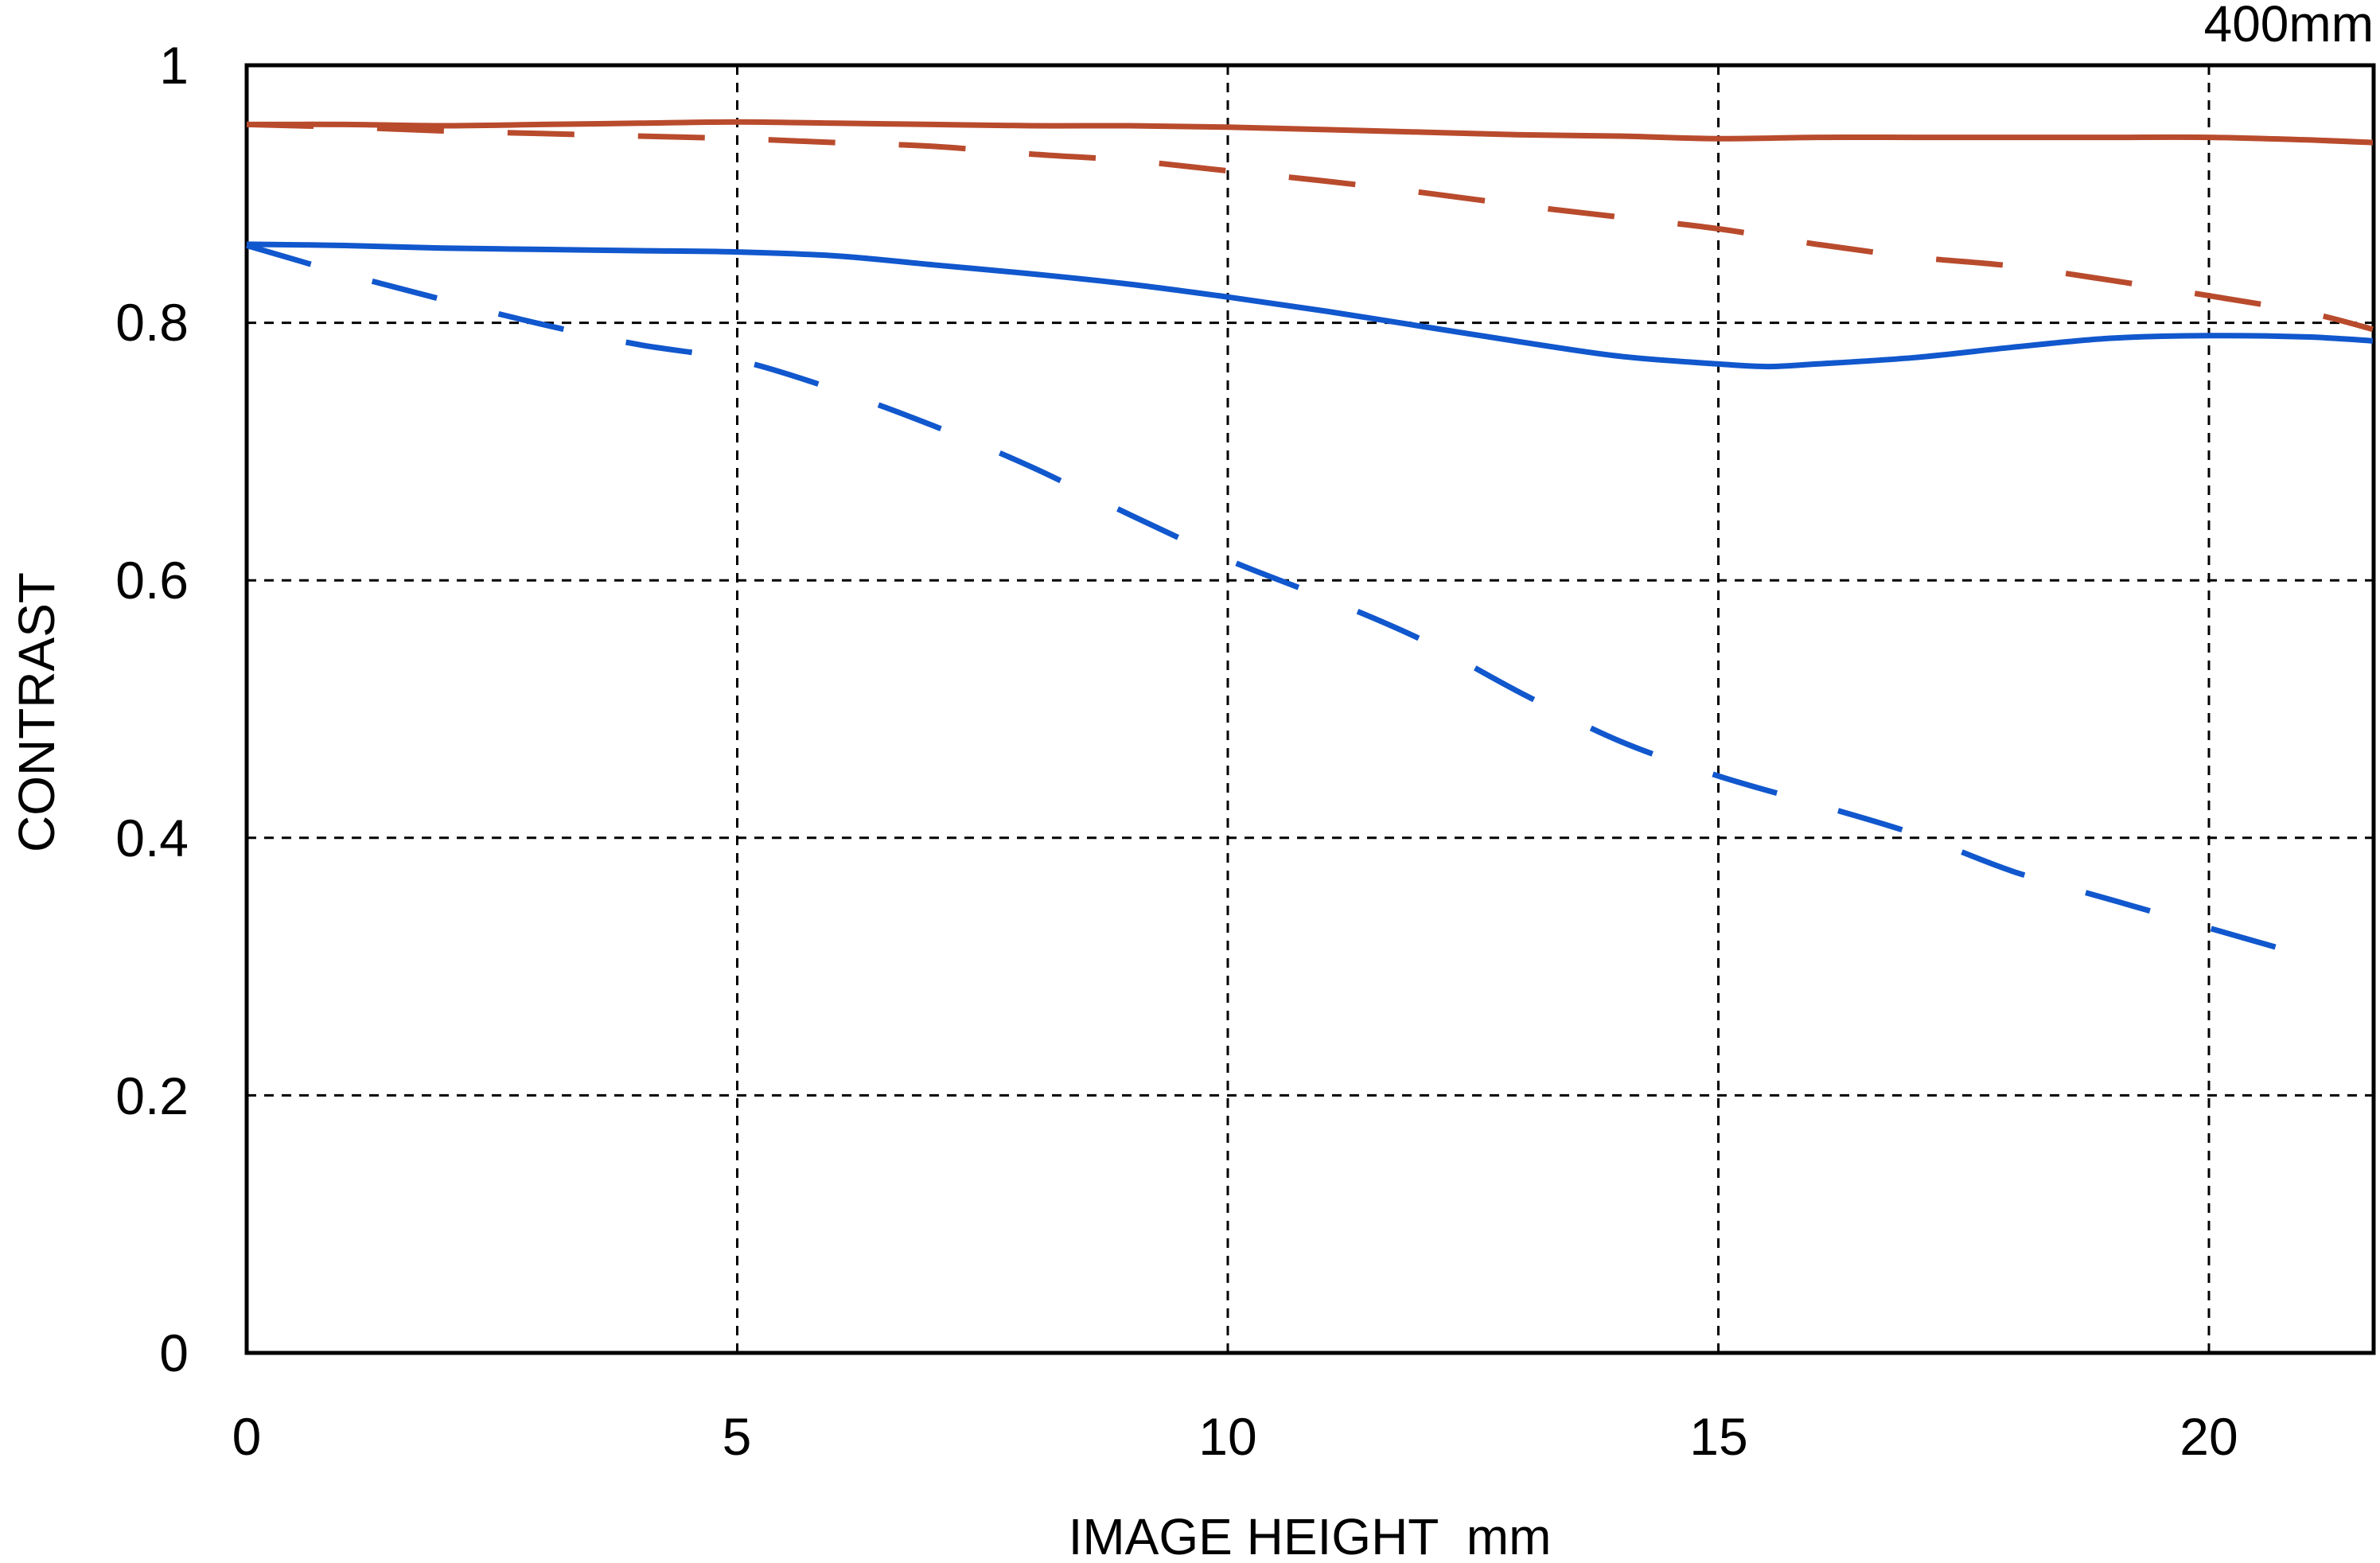 The width and height of the screenshot is (2380, 1563). What do you see at coordinates (1227, 1436) in the screenshot?
I see `x-tick-label: 10` at bounding box center [1227, 1436].